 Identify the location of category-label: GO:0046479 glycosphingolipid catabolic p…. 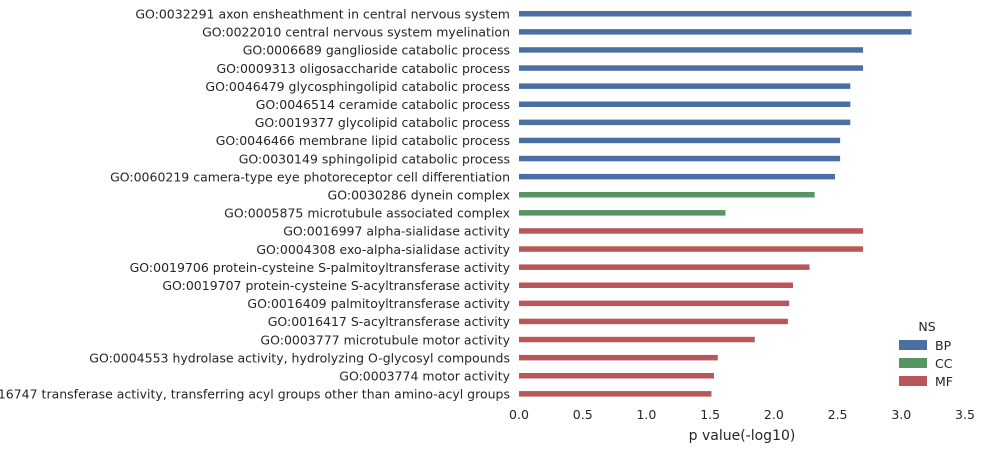
(357, 86).